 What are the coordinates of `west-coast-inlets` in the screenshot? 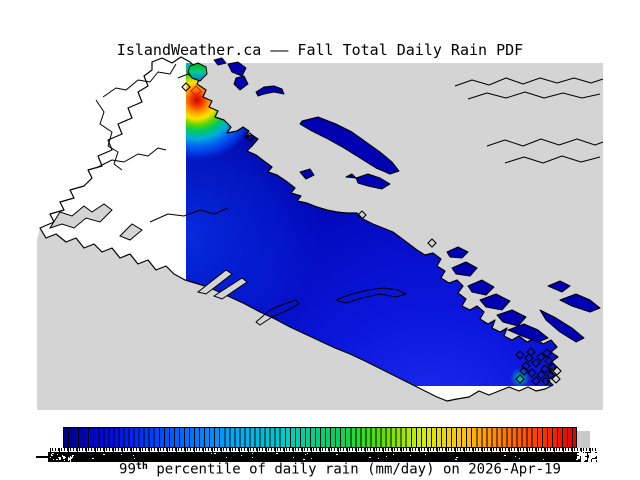 It's located at (148, 251).